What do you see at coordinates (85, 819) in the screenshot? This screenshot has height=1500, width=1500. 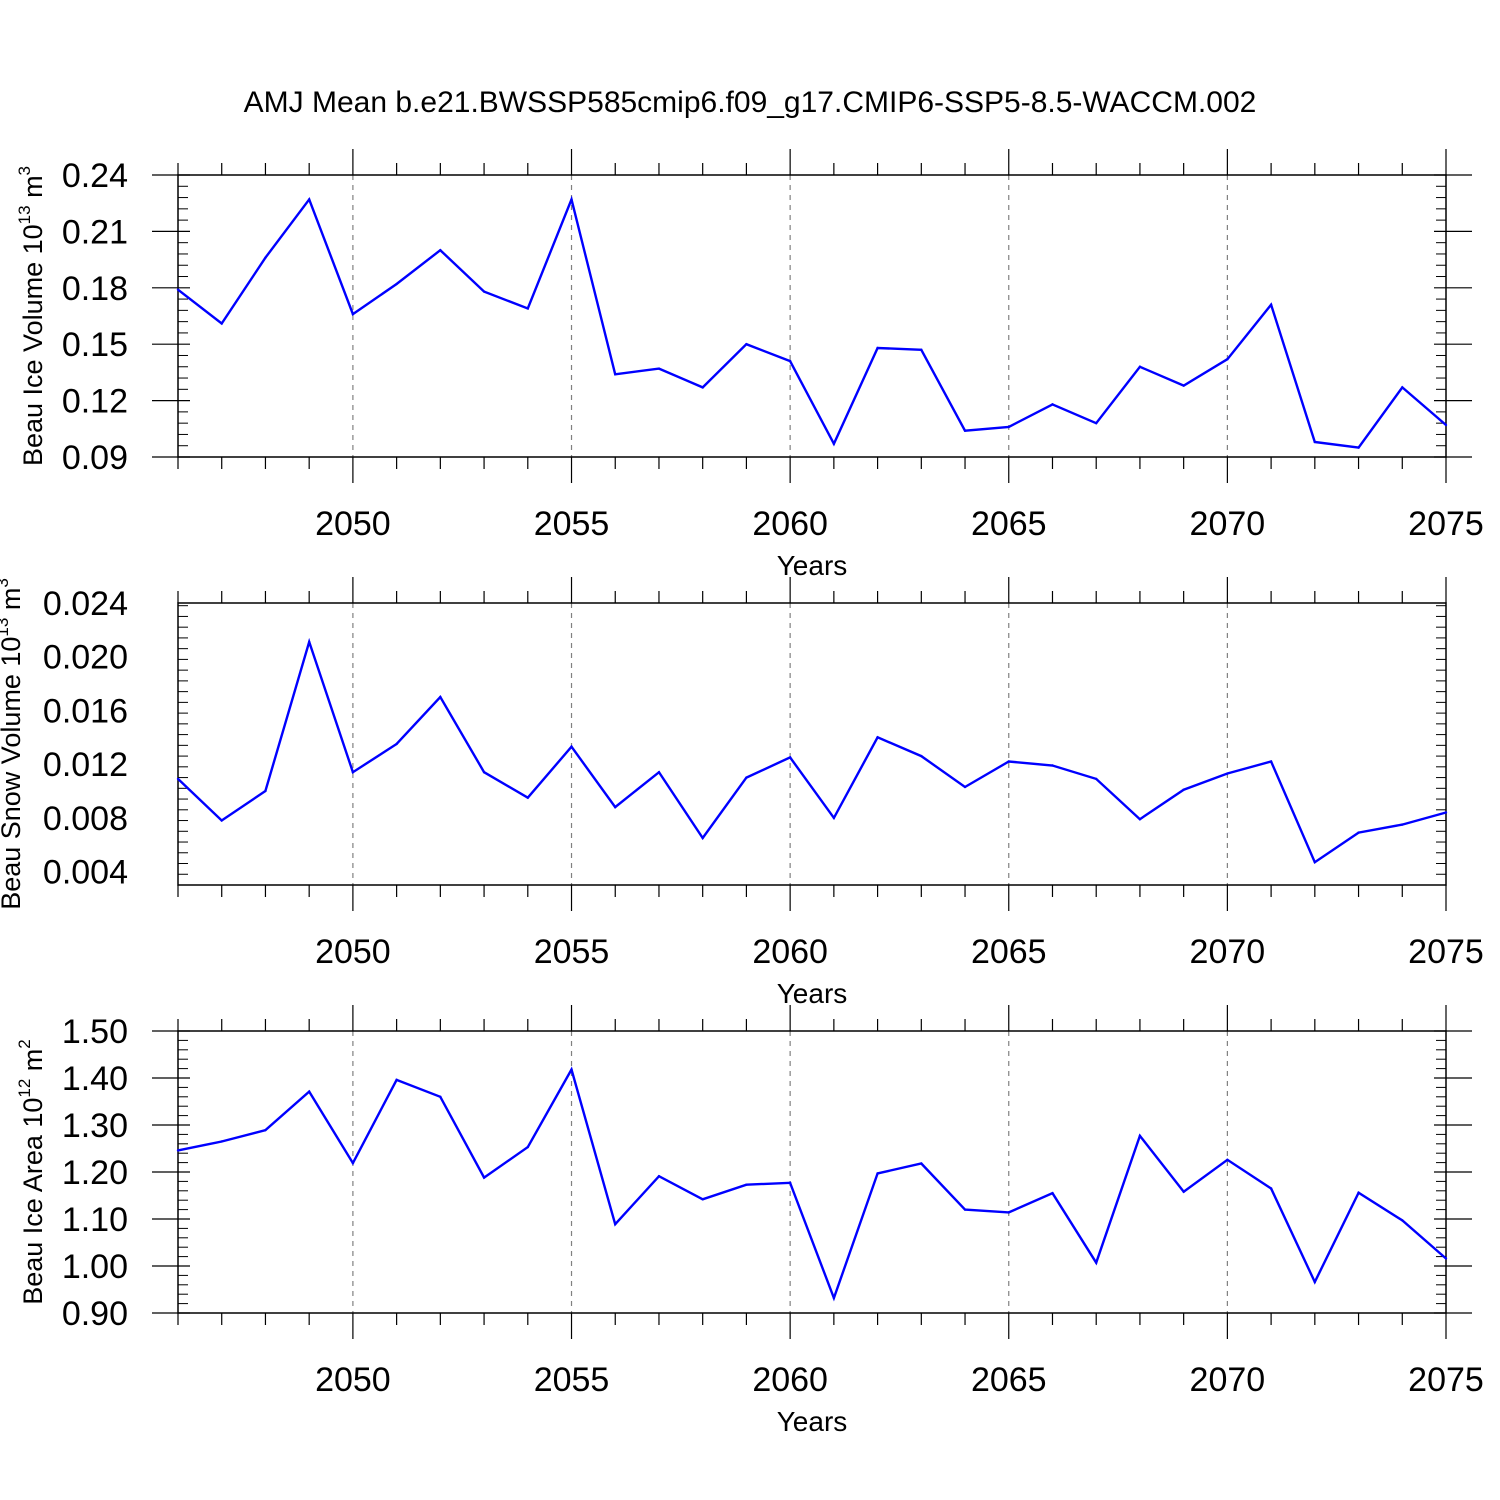 I see `y-tick-label: 0.008` at bounding box center [85, 819].